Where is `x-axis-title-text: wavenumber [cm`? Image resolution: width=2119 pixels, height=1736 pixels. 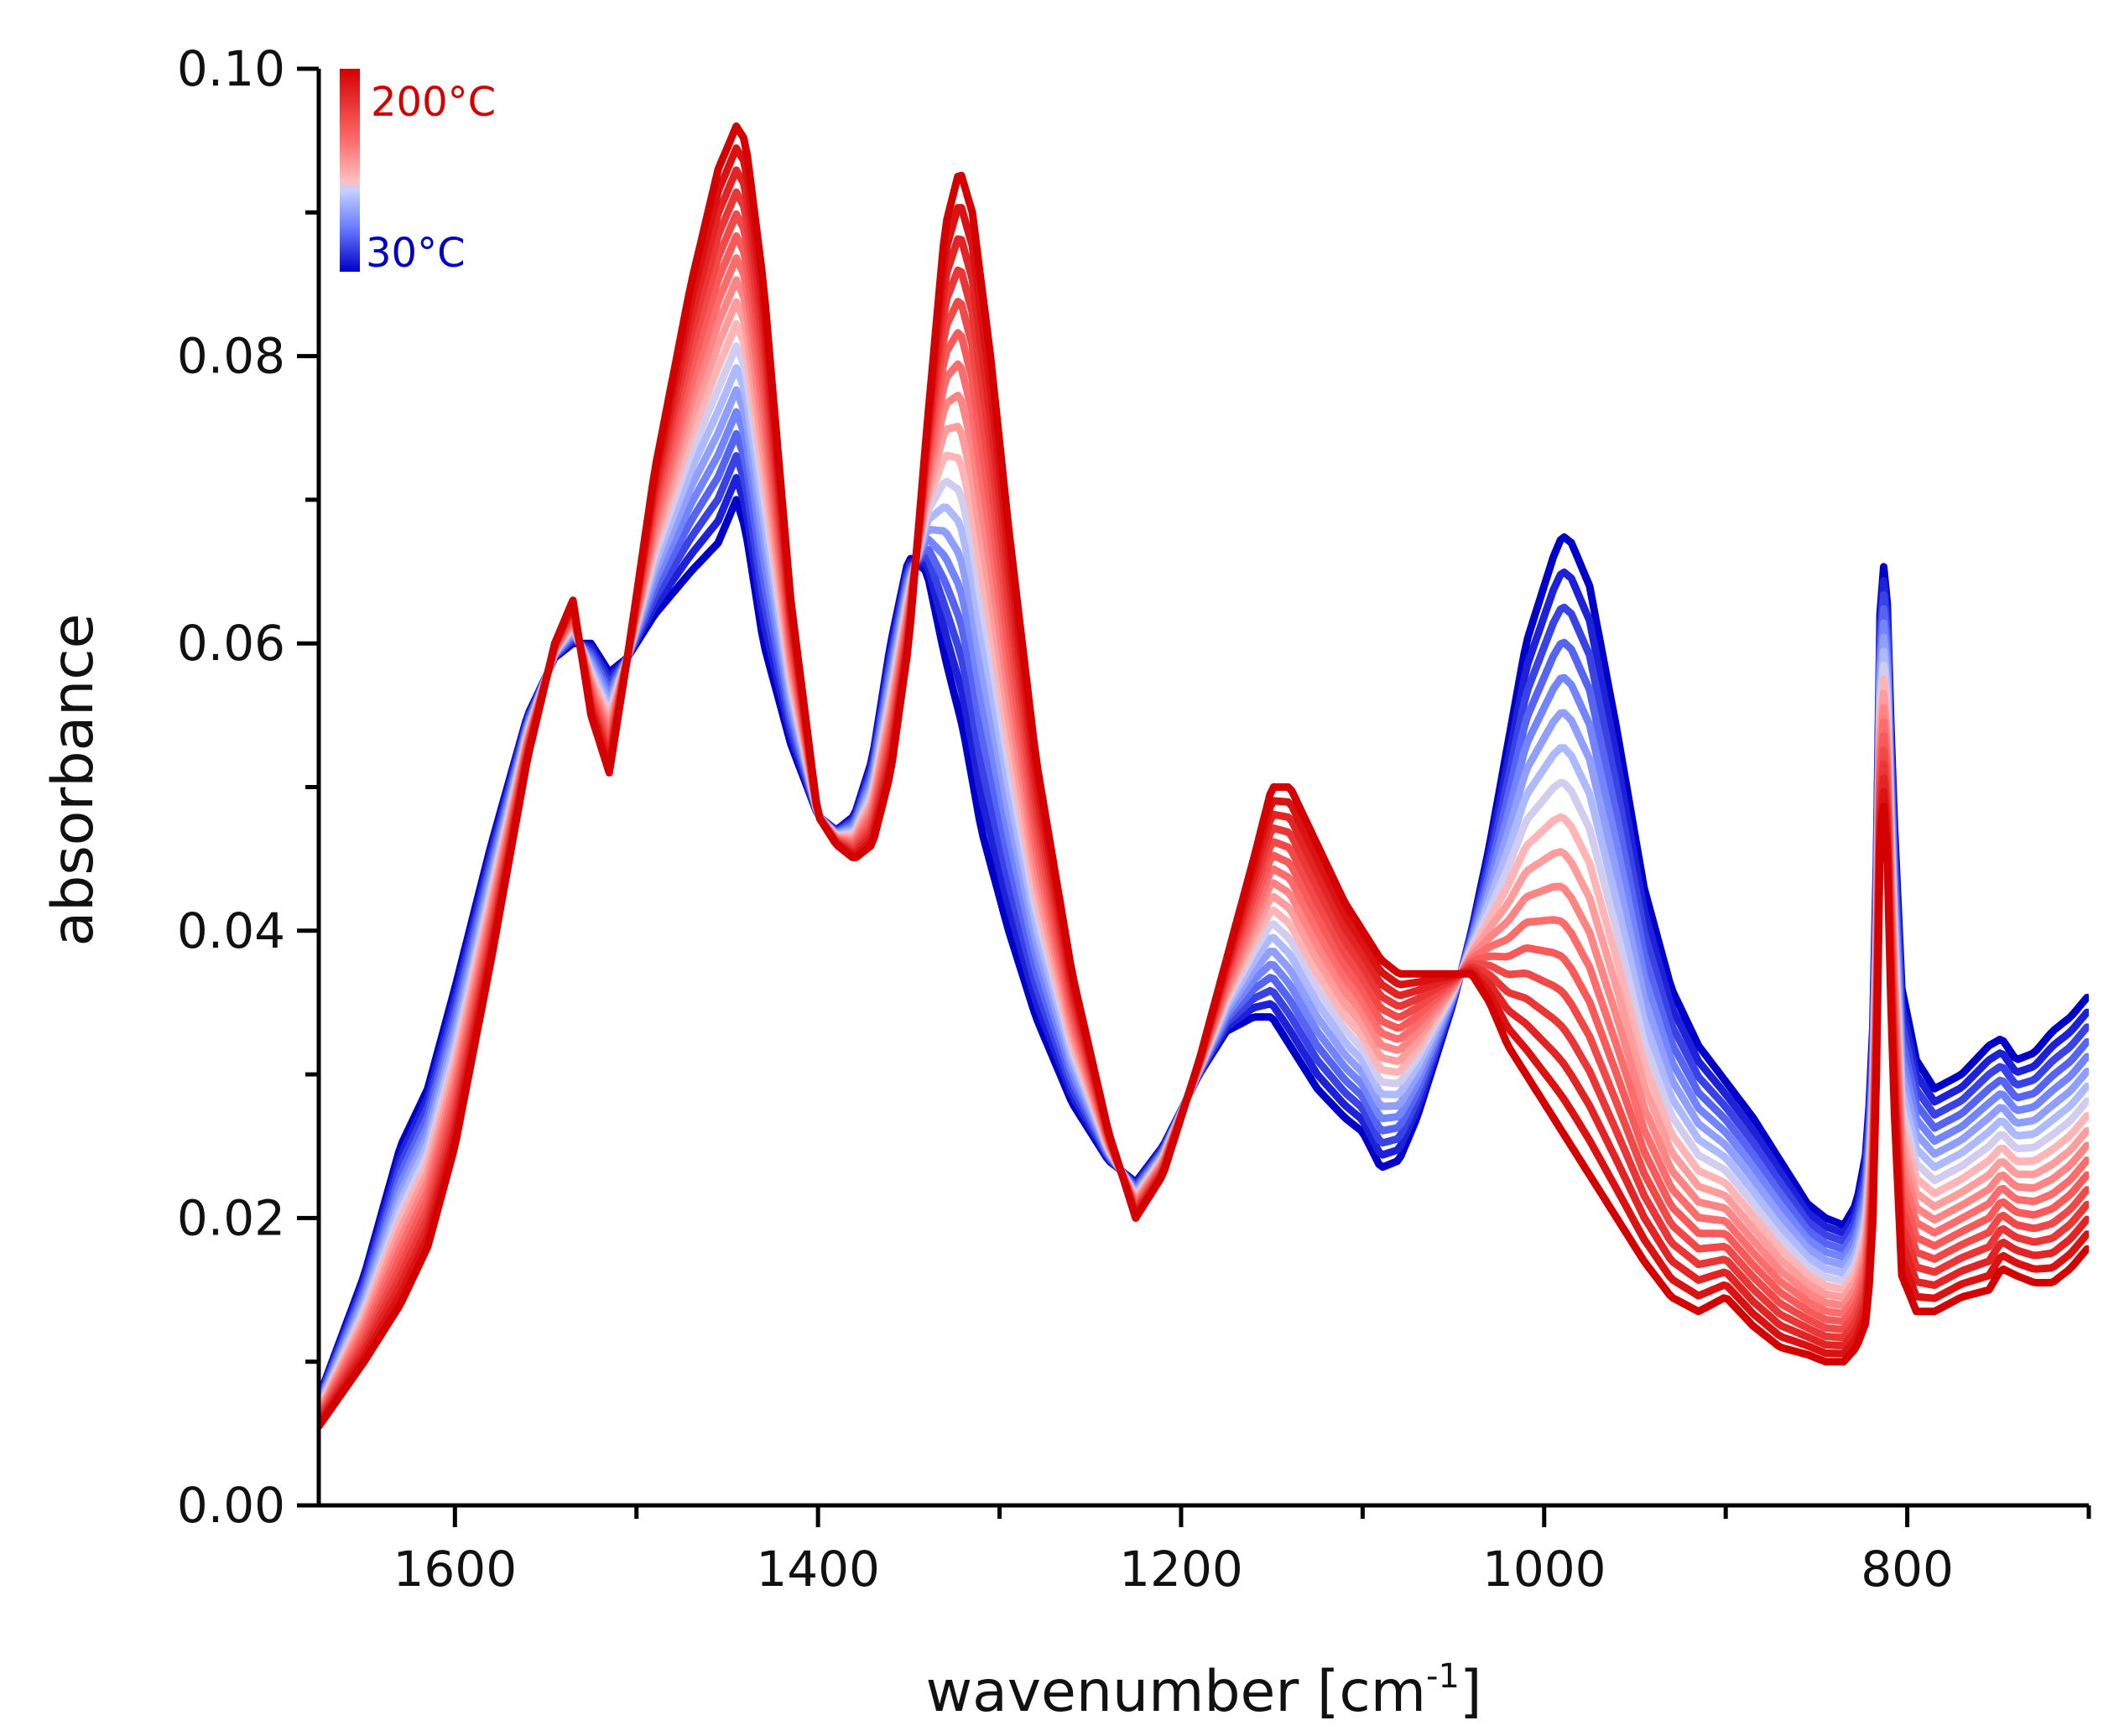 x-axis-title-text: wavenumber [cm is located at coordinates (1176, 1692).